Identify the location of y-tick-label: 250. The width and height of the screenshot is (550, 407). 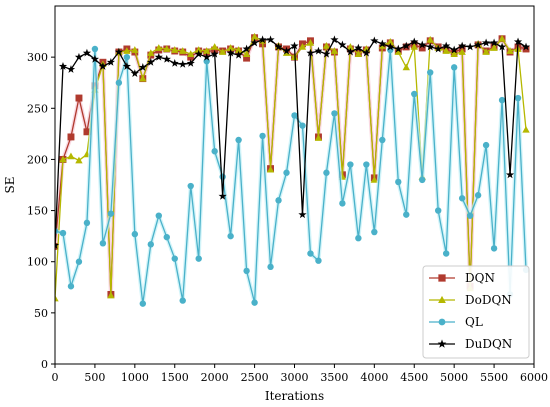
(37, 108).